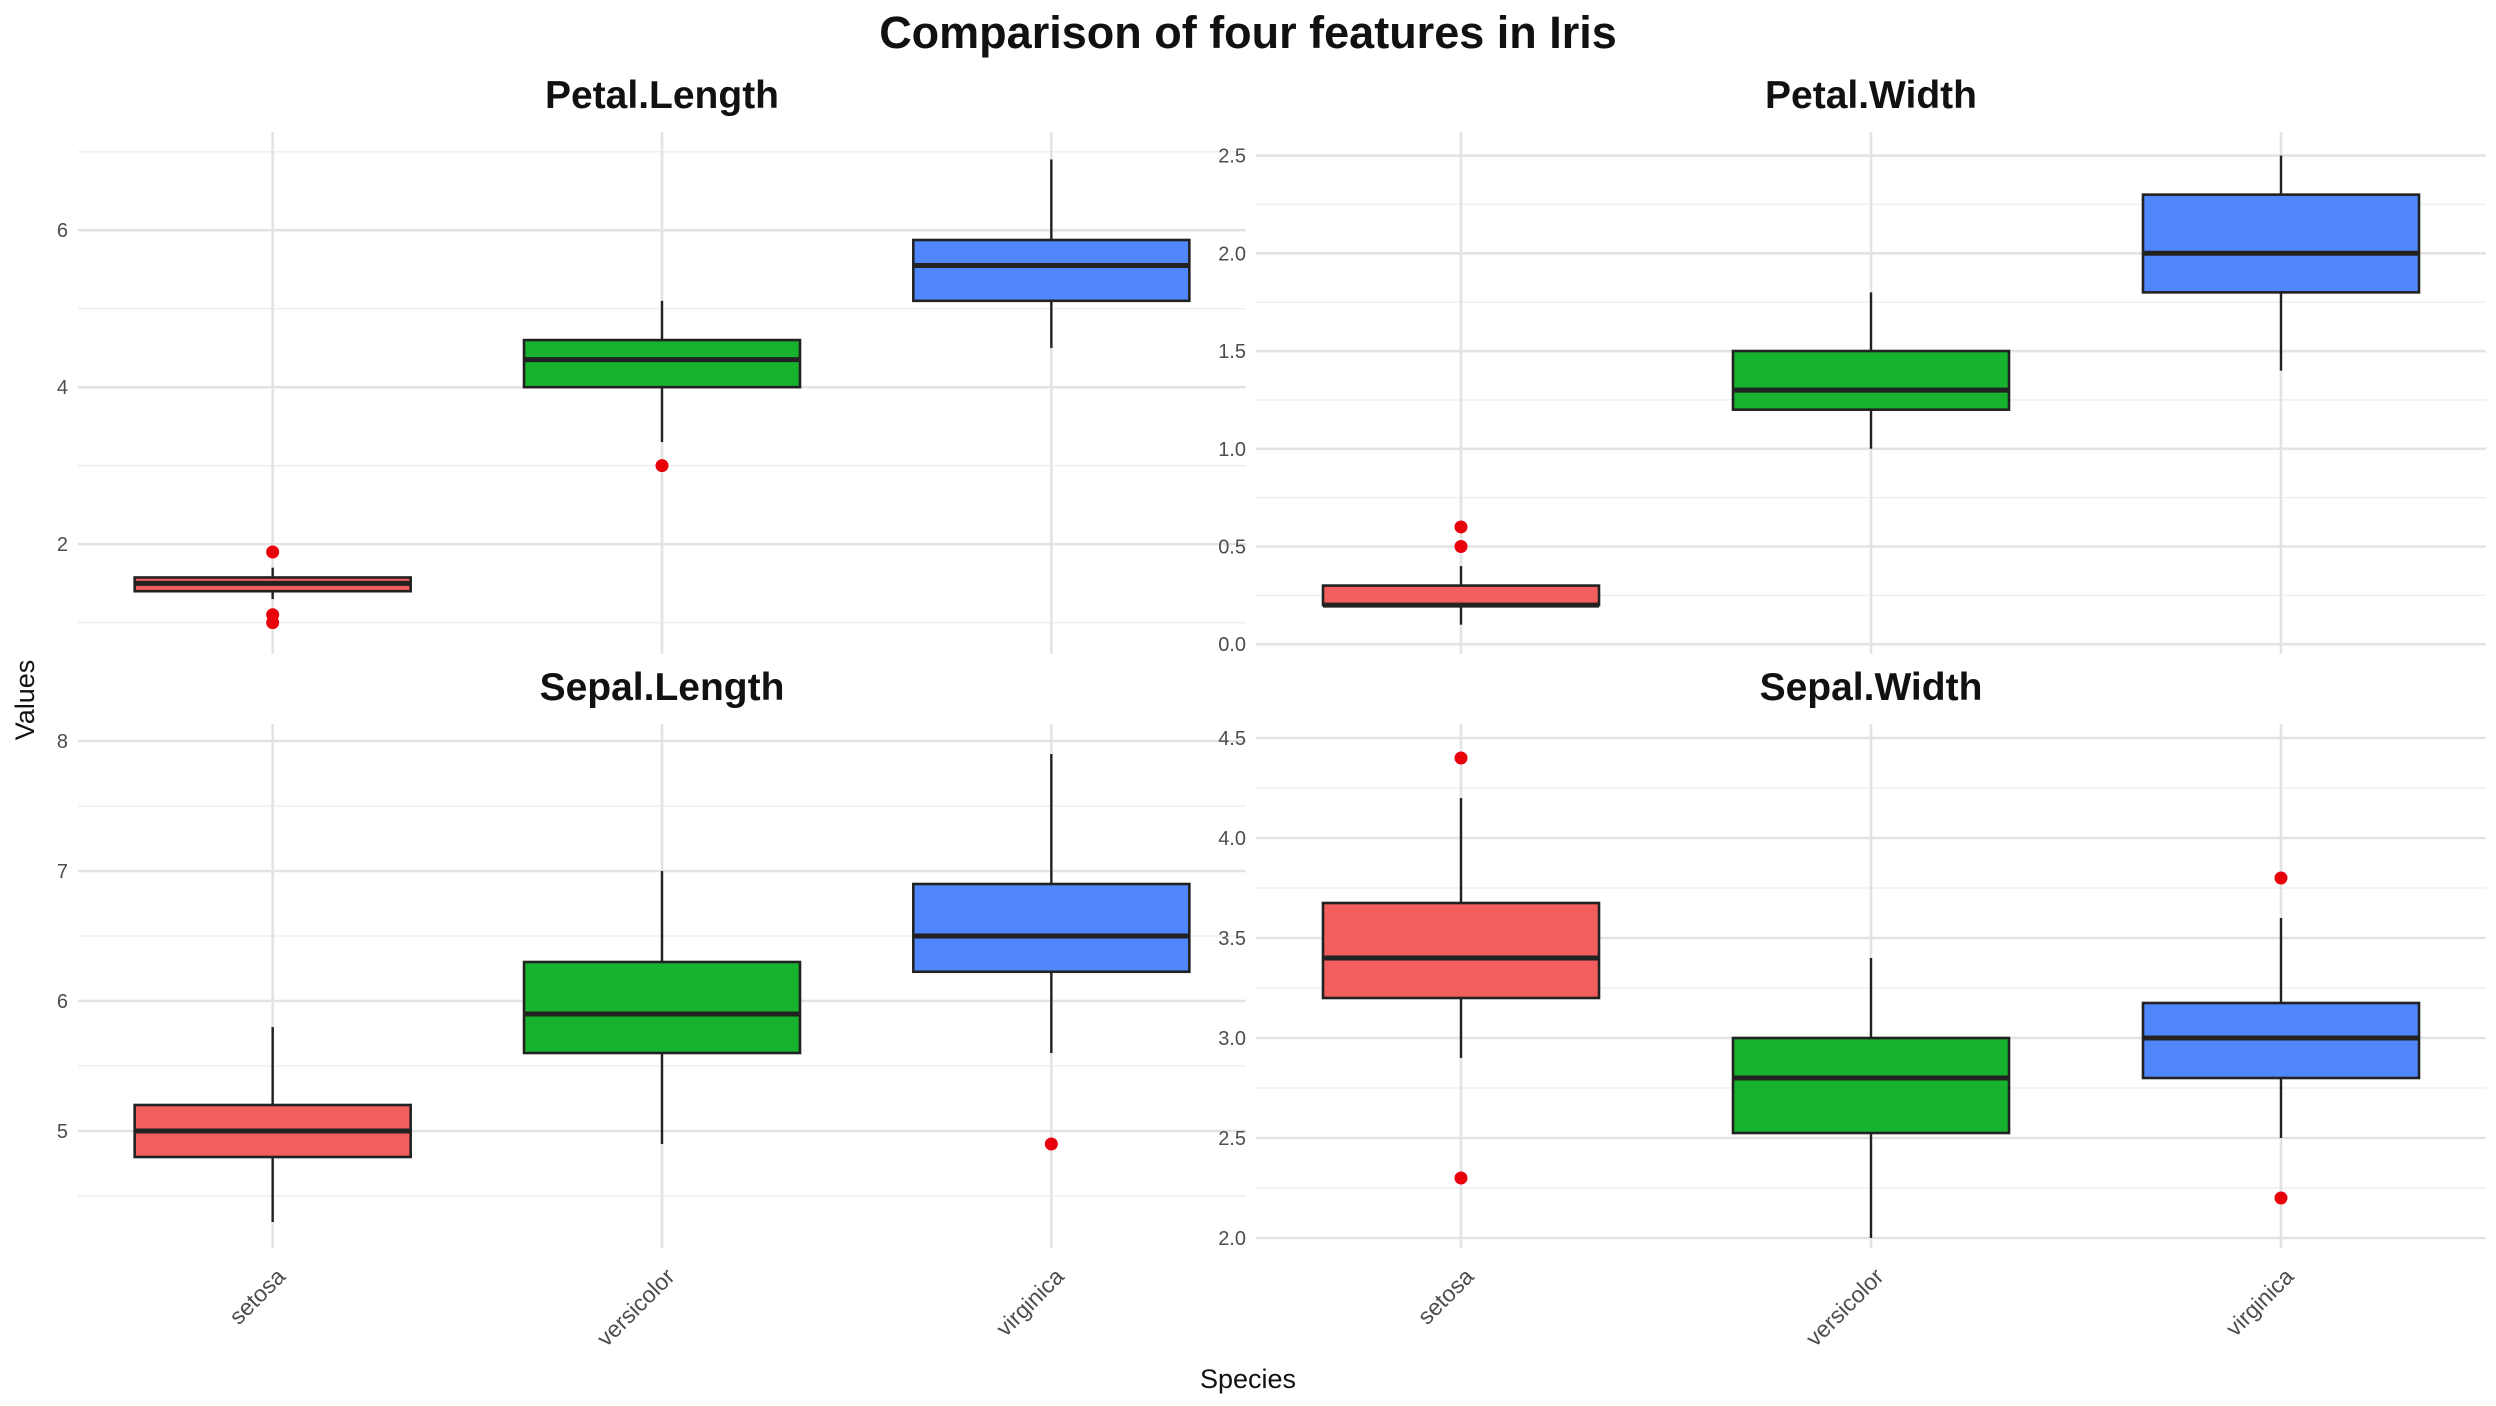 This screenshot has width=2496, height=1406. What do you see at coordinates (1232, 939) in the screenshot?
I see `y-tick-label: 3.5` at bounding box center [1232, 939].